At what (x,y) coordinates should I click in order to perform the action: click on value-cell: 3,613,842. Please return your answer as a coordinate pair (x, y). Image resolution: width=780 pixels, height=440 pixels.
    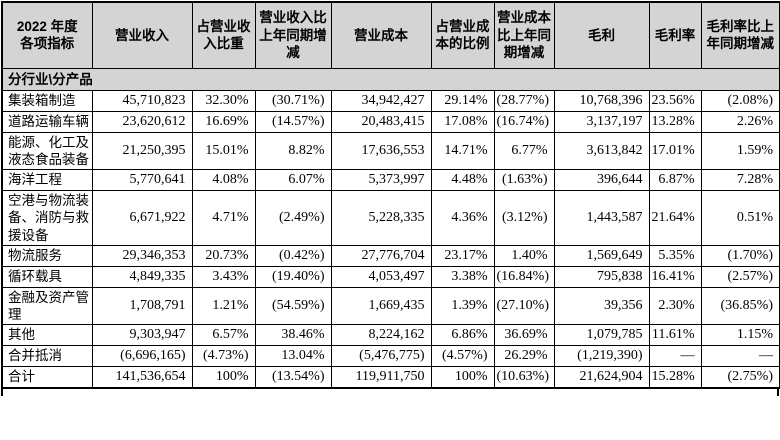
    Looking at the image, I should click on (601, 151).